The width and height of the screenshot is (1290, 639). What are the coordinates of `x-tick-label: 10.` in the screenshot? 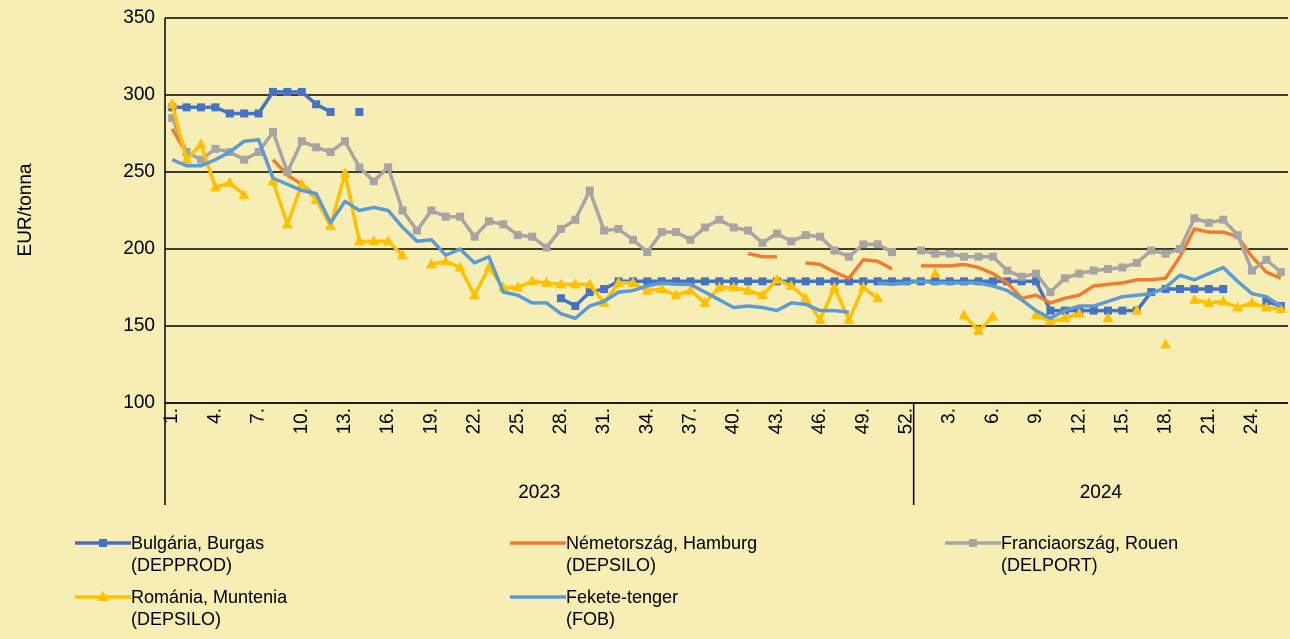 It's located at (301, 421).